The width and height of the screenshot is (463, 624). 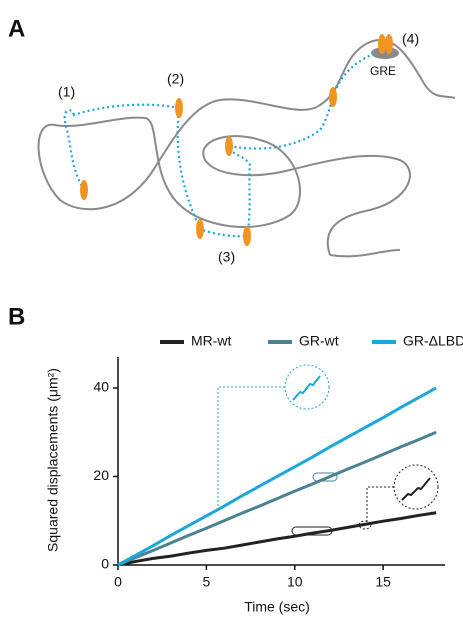 I want to click on y-axis-label: Squared displacements (μm²), so click(x=53, y=460).